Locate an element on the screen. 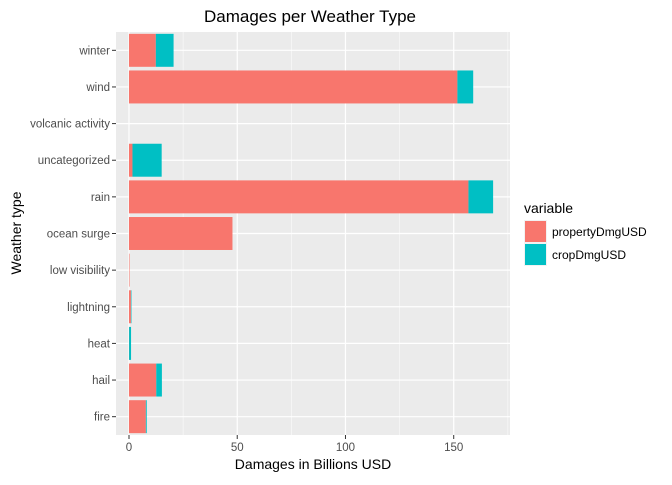 The height and width of the screenshot is (485, 672). y-tick-label: winter is located at coordinates (94, 51).